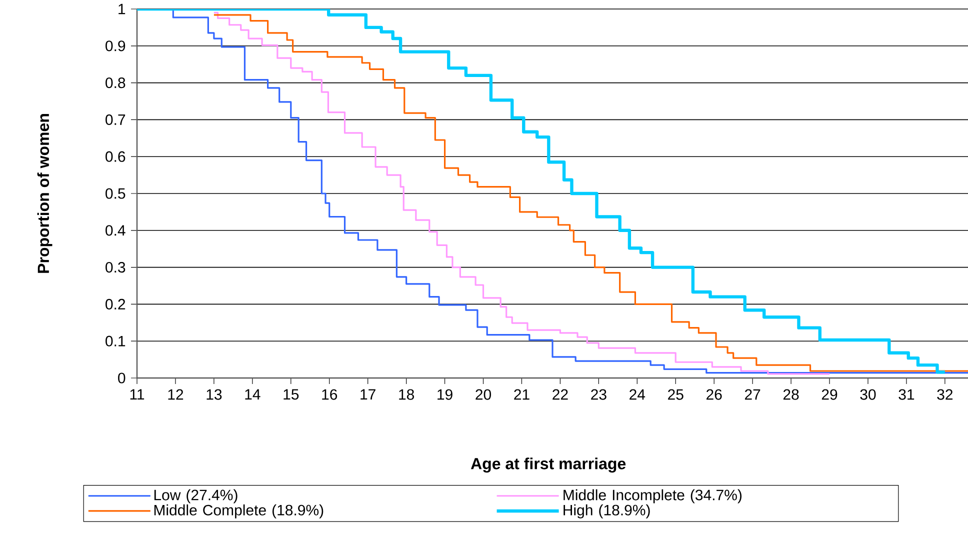 This screenshot has height=552, width=968. What do you see at coordinates (638, 394) in the screenshot?
I see `x-tick-label: 24` at bounding box center [638, 394].